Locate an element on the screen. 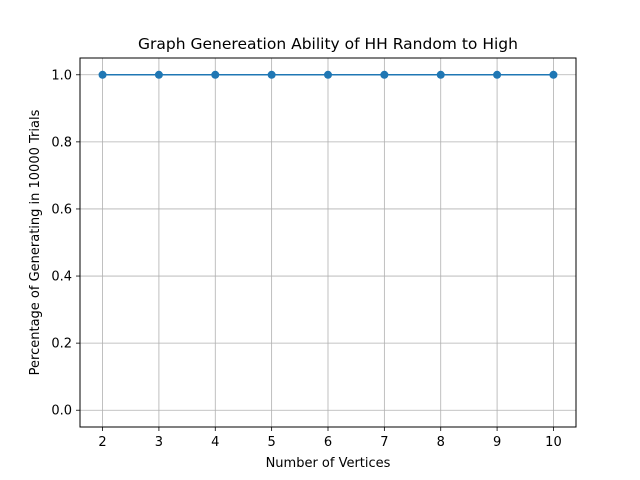 This screenshot has width=640, height=480. x-tick-label: 8 is located at coordinates (441, 442).